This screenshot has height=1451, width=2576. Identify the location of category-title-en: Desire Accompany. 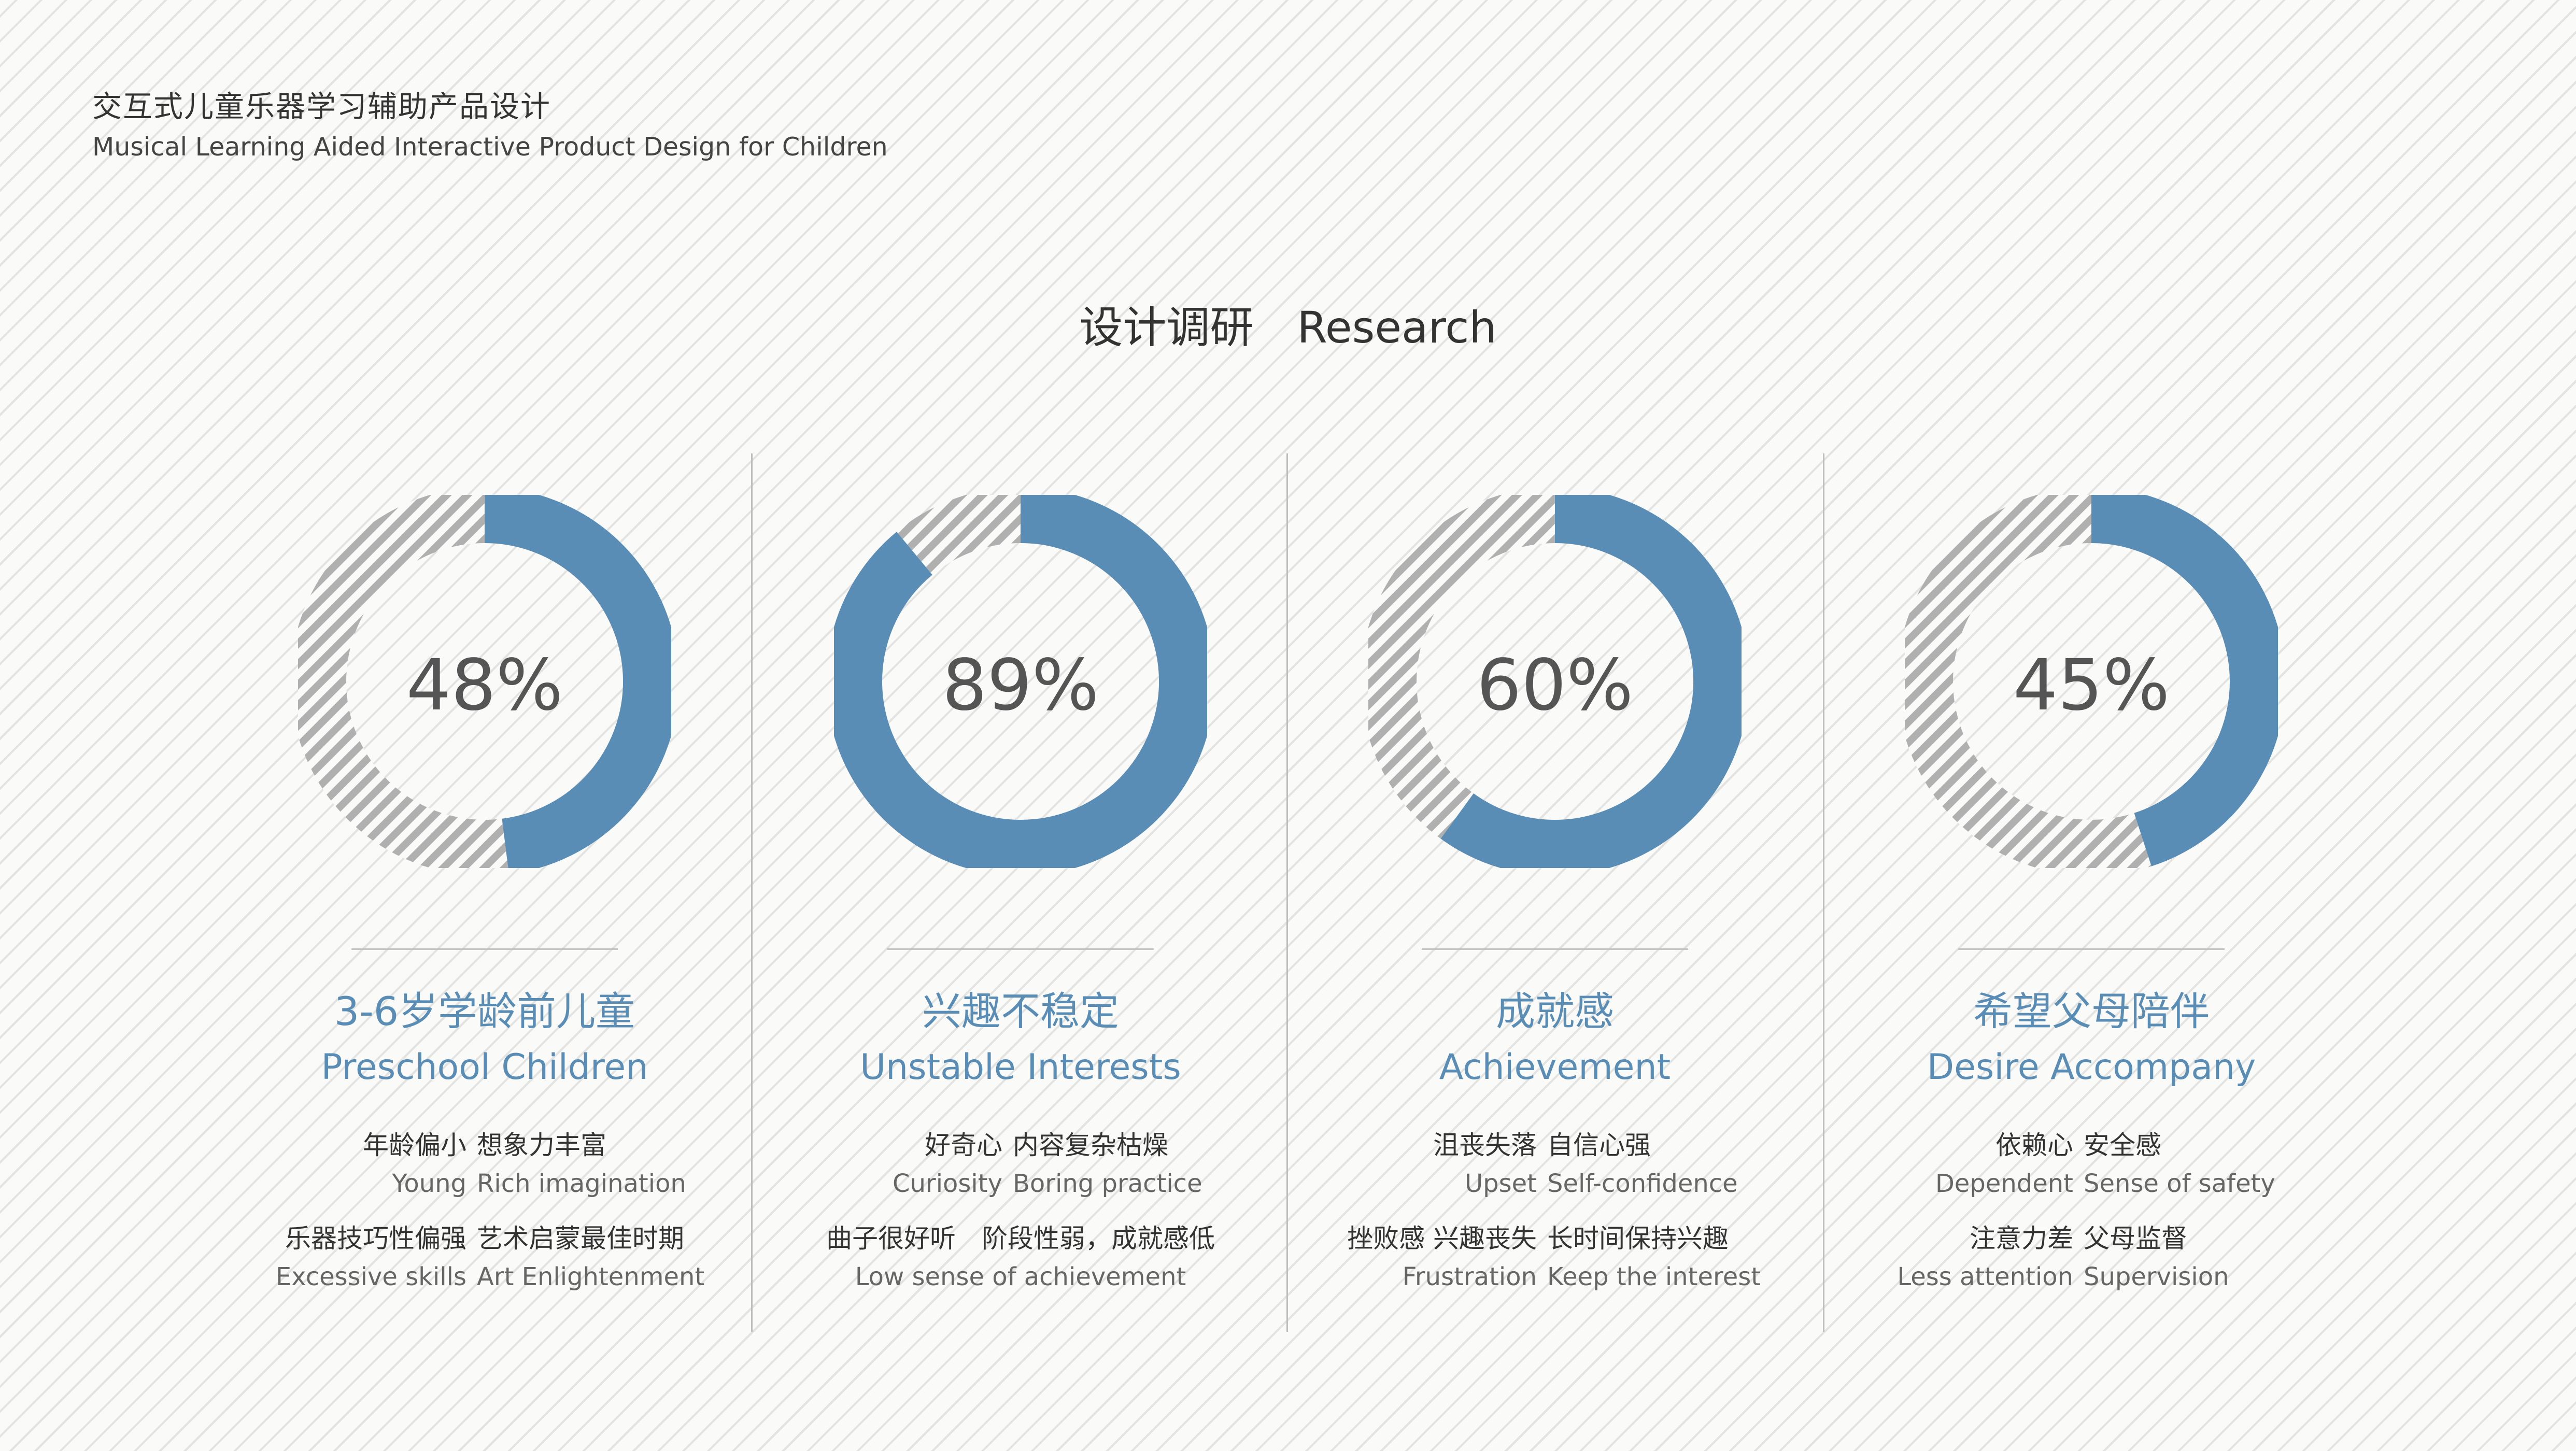
(2091, 1067).